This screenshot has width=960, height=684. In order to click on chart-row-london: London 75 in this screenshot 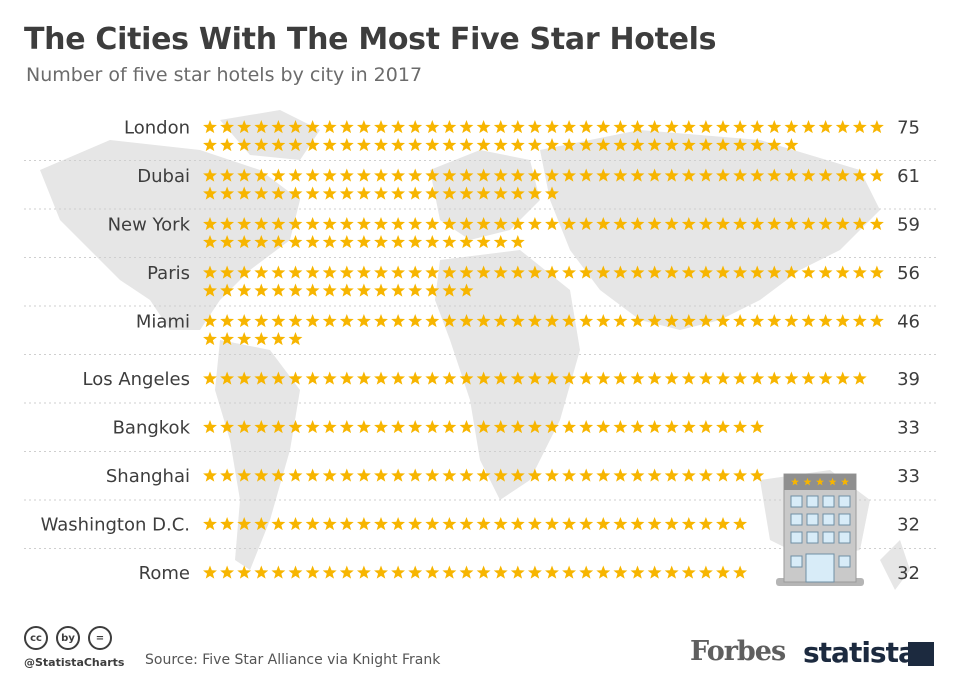, I will do `click(480, 139)`.